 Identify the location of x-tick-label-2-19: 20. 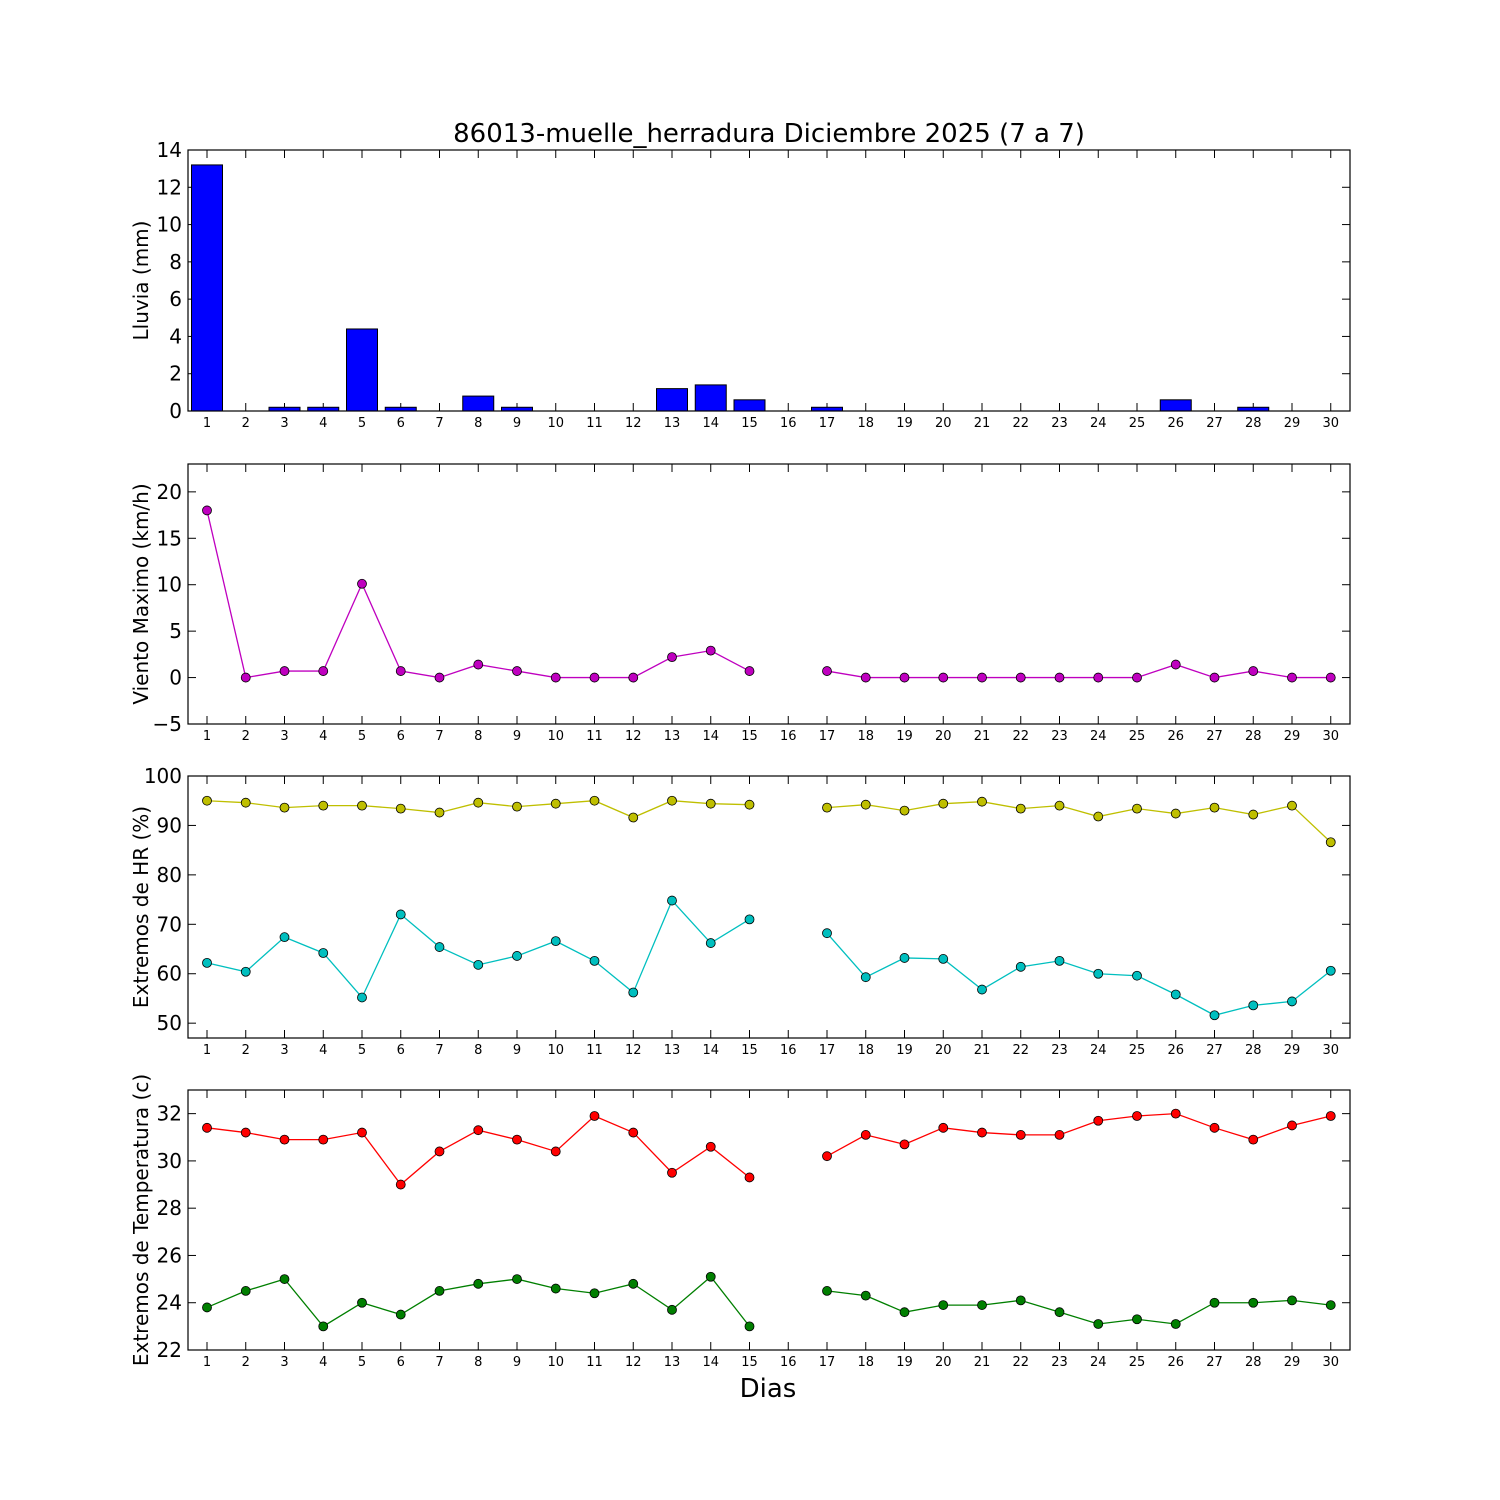
(943, 736).